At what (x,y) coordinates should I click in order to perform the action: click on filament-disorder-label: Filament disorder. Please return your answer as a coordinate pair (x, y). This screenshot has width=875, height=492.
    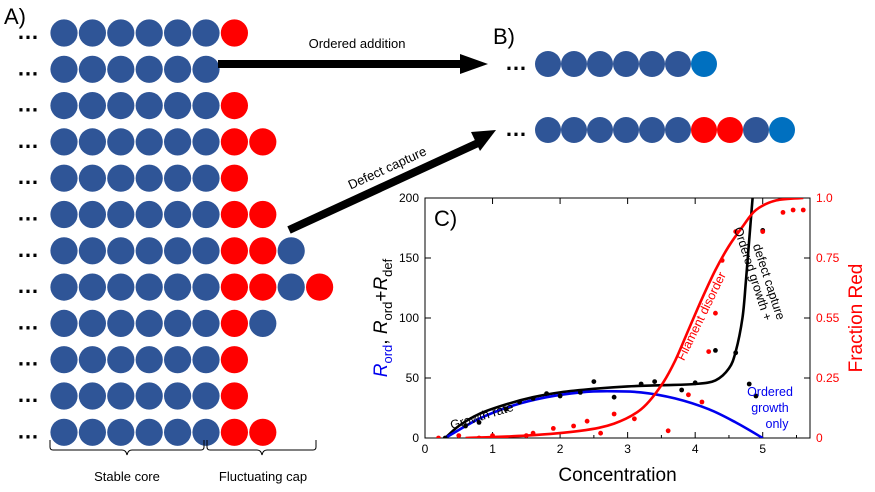
    Looking at the image, I should click on (701, 316).